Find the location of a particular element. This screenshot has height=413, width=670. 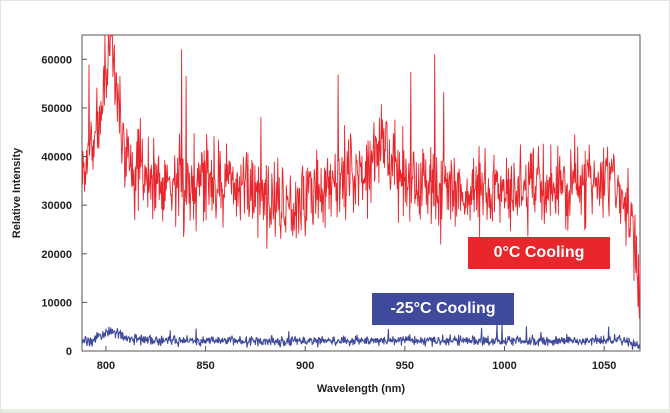

y-tick-label: 20000 is located at coordinates (56, 255).